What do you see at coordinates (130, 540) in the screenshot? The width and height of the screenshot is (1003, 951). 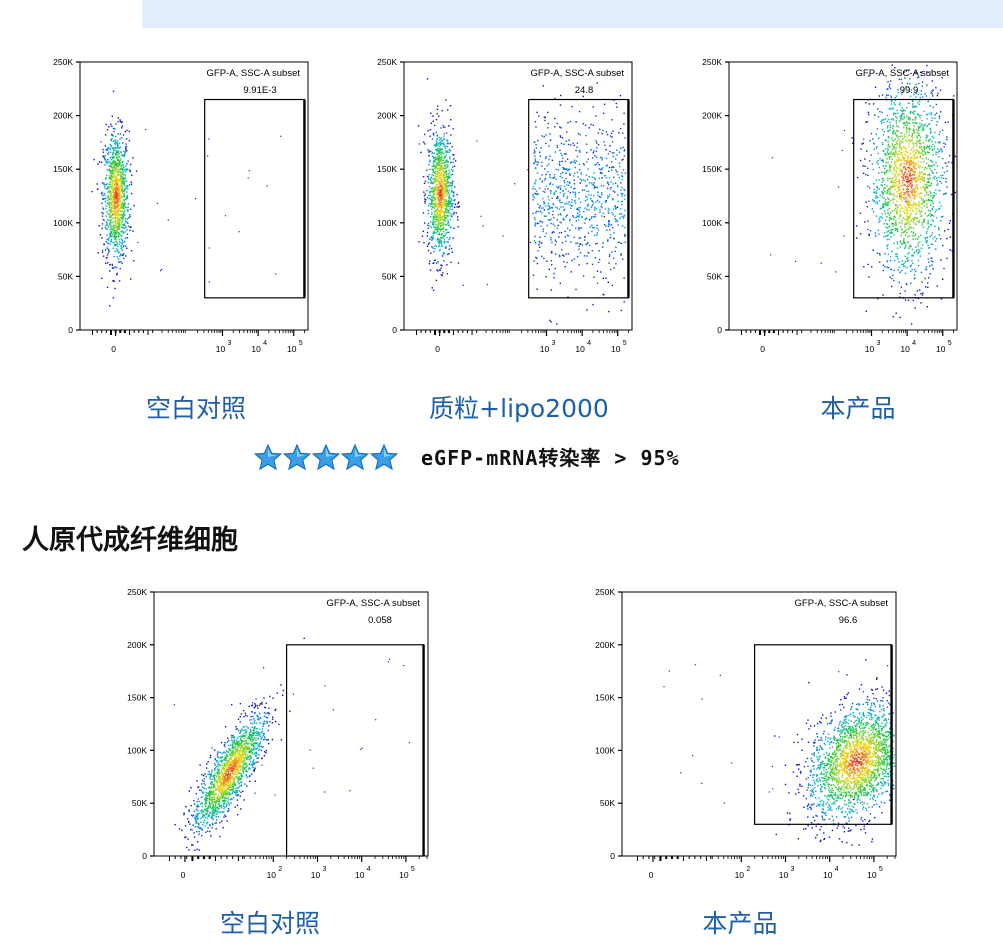 I see `section-title: 人原代成纤维细胞` at bounding box center [130, 540].